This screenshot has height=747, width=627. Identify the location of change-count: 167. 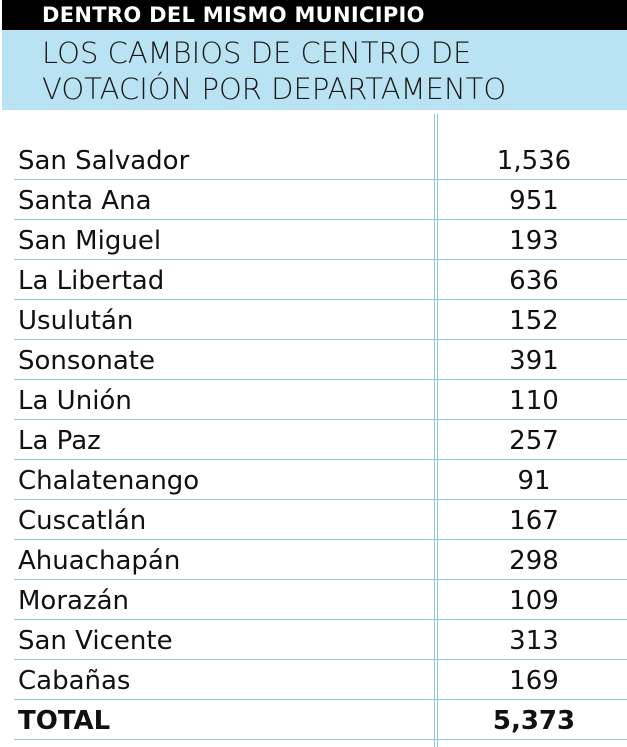
(534, 521).